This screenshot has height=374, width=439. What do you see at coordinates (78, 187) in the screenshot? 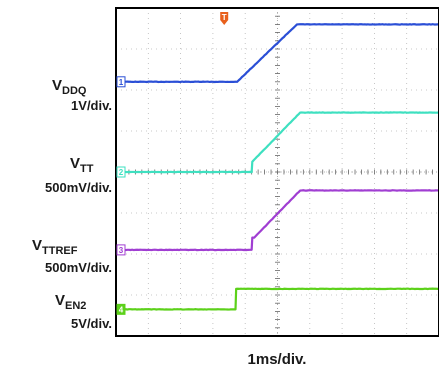
I see `ch2-scale: 500mV/div.` at bounding box center [78, 187].